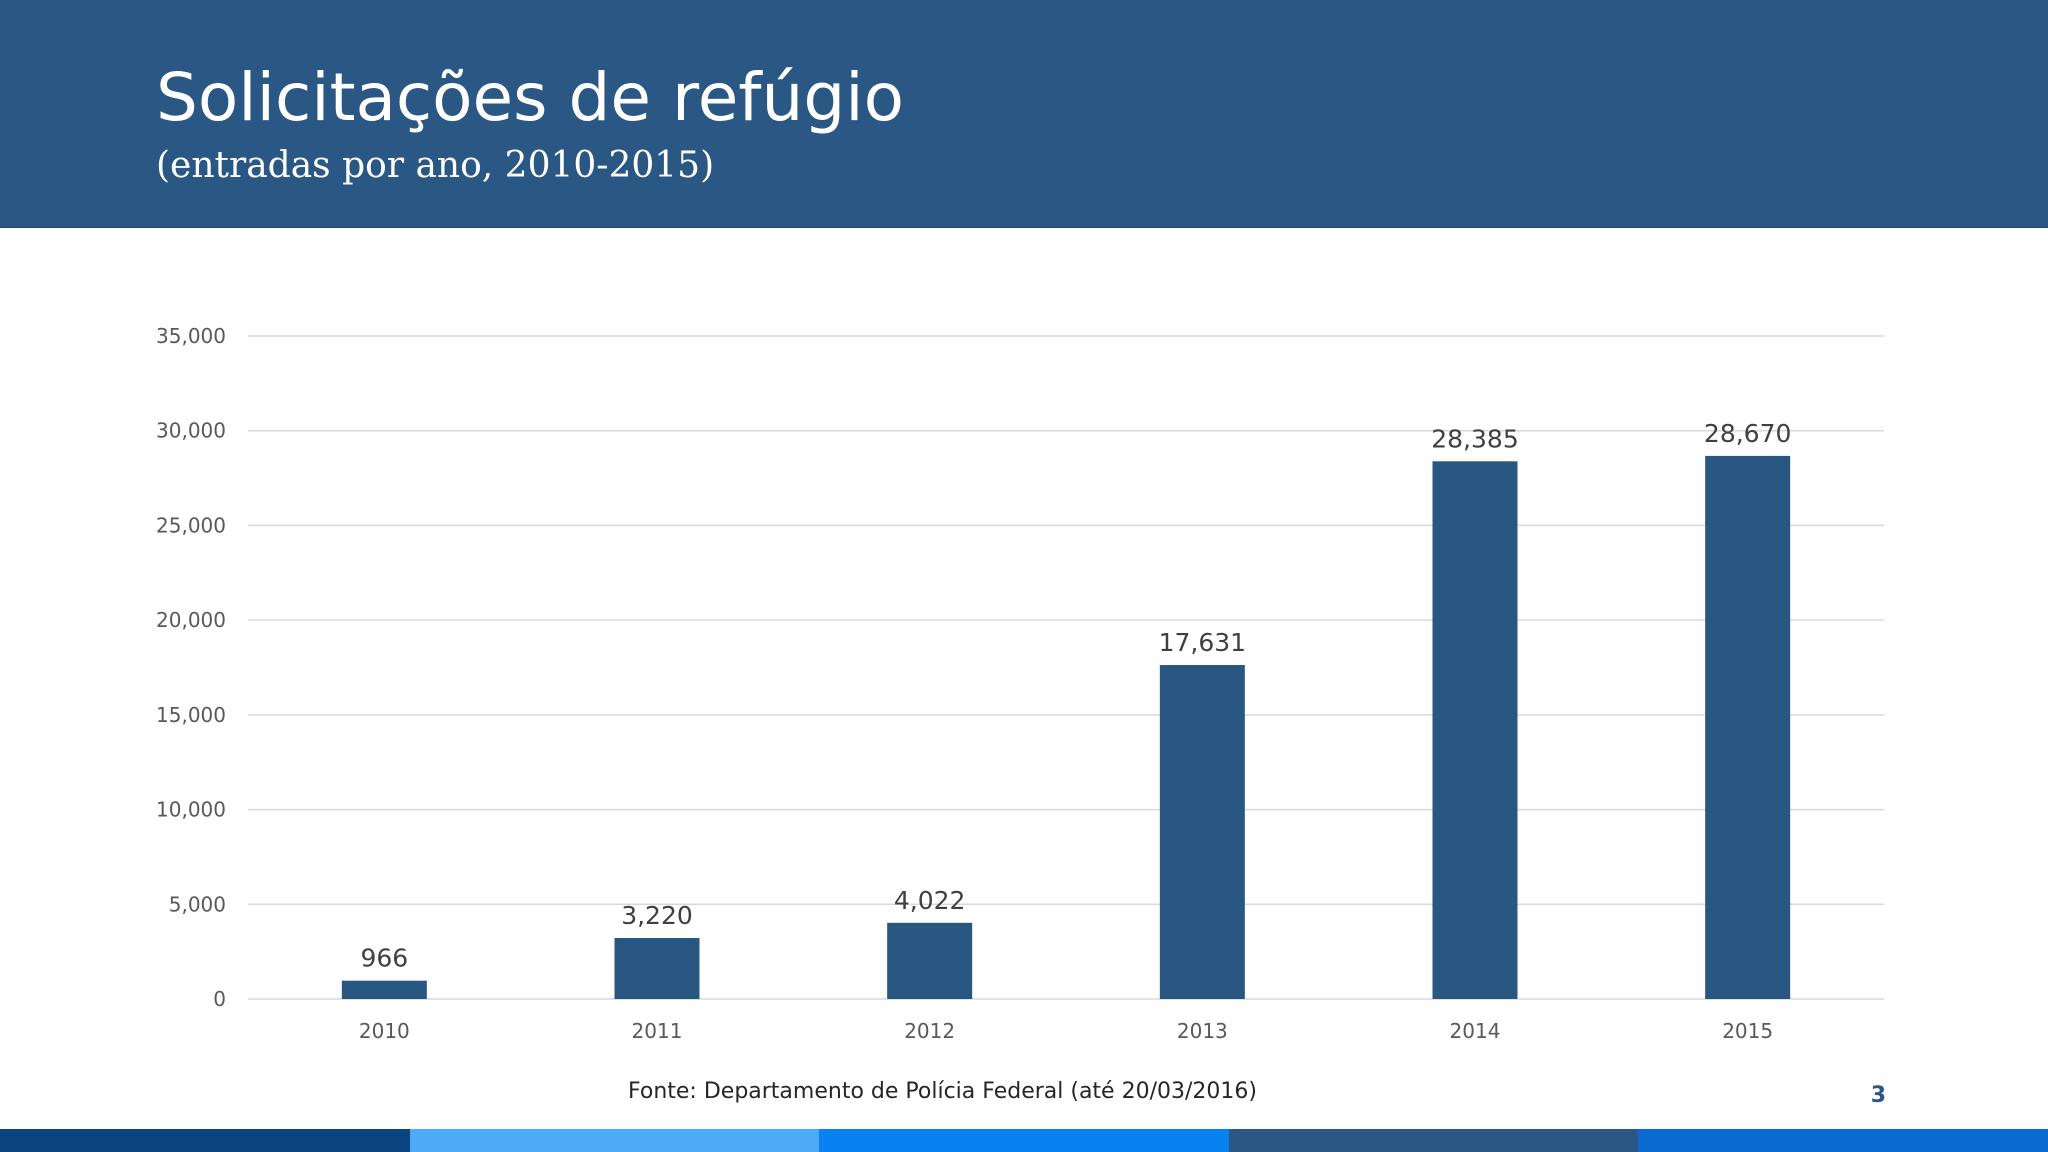  What do you see at coordinates (191, 810) in the screenshot?
I see `y-tick-label: 10,000` at bounding box center [191, 810].